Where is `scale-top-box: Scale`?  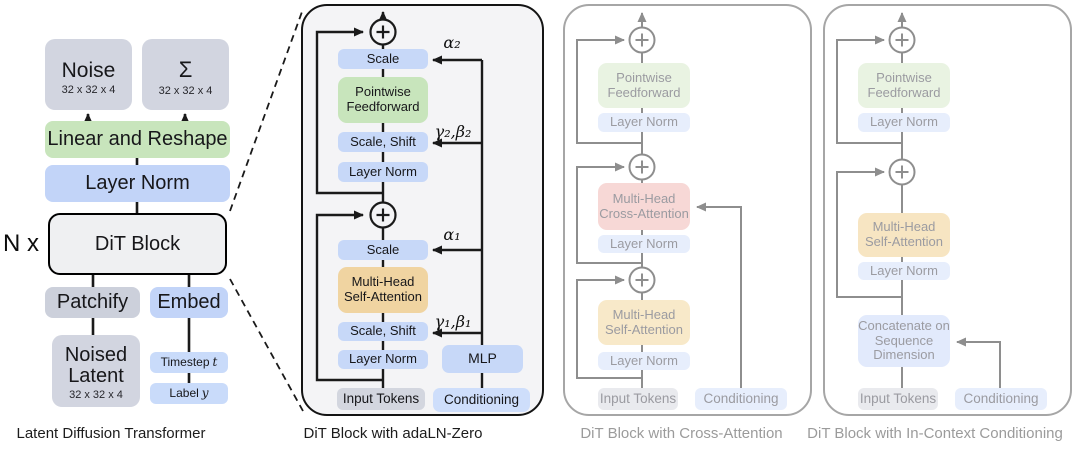
scale-top-box: Scale is located at coordinates (383, 59).